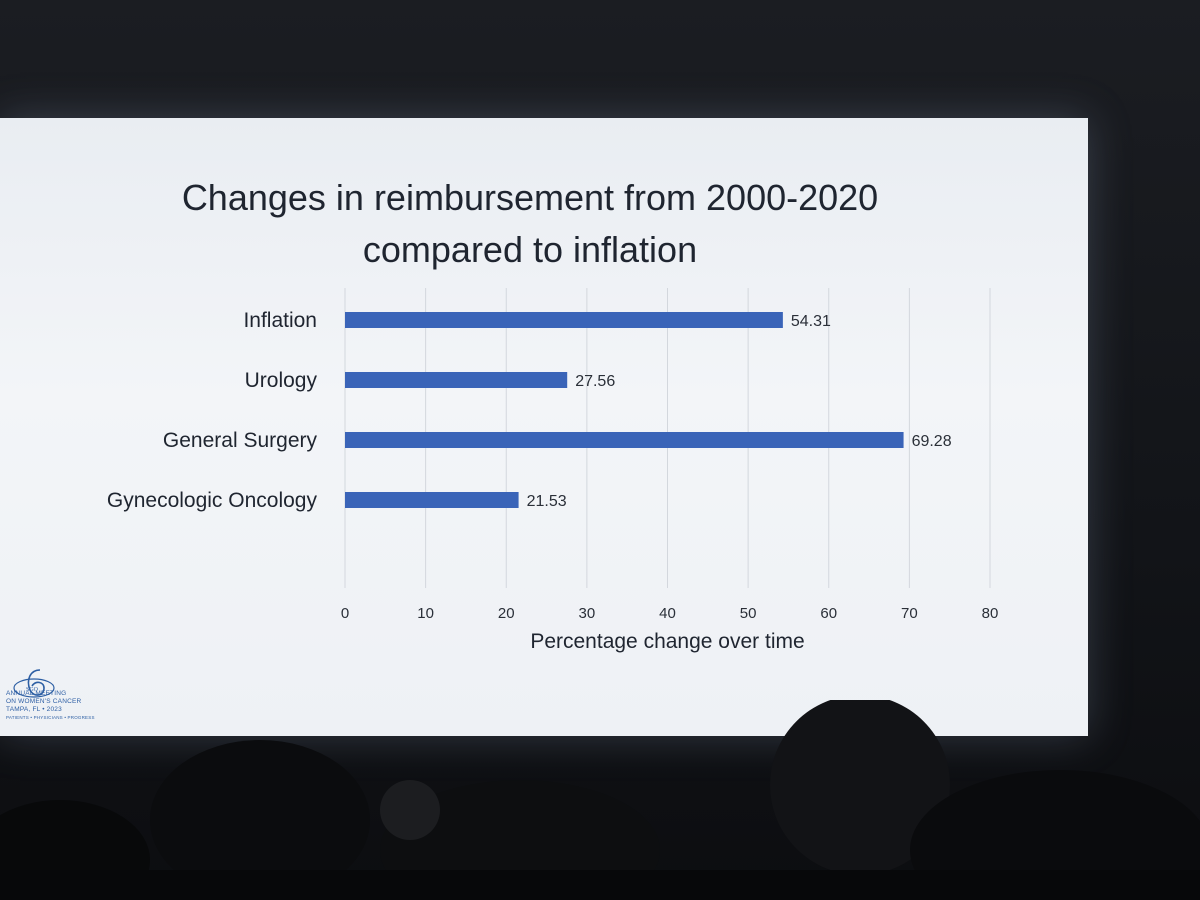  Describe the element at coordinates (530, 197) in the screenshot. I see `chart-title-line-1: Changes in reimbursement from 2000-2020` at that location.